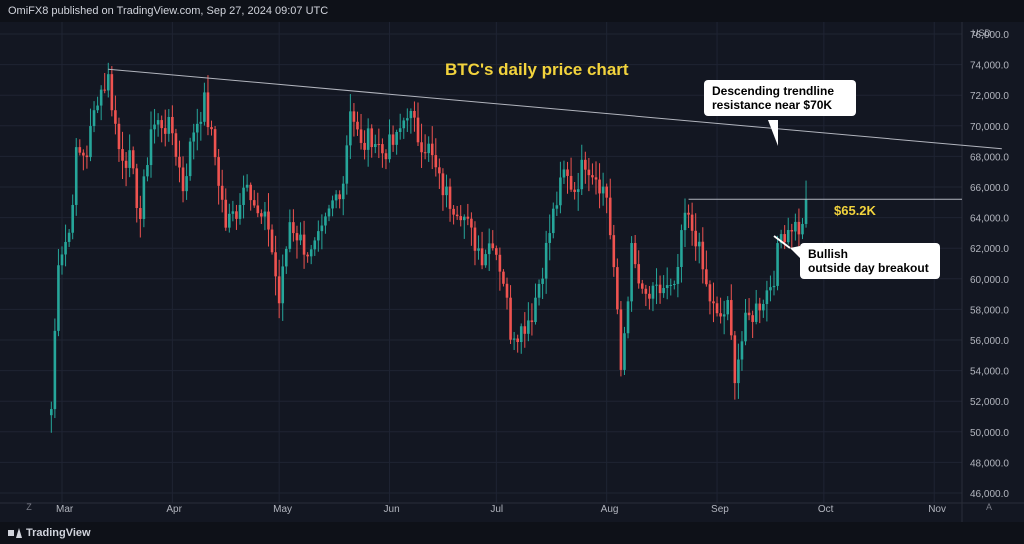 The image size is (1024, 544). Describe the element at coordinates (989, 157) in the screenshot. I see `y-tick-label: 68,000.0` at that location.